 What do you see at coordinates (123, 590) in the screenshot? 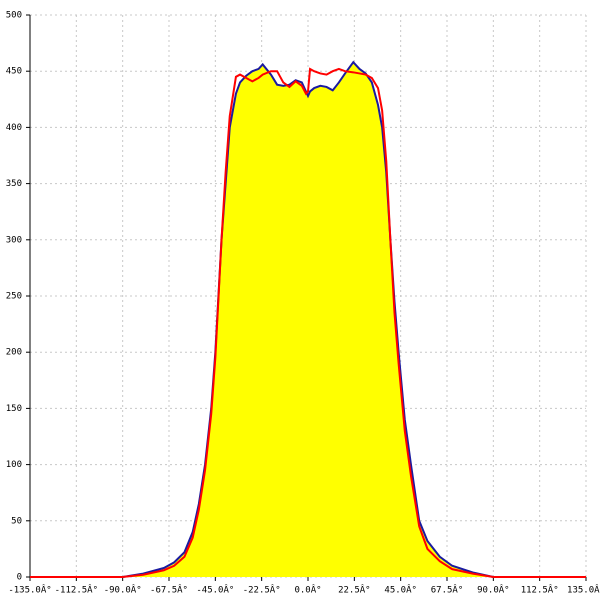
I see `x-tick-label: -90.0Â°` at bounding box center [123, 590].